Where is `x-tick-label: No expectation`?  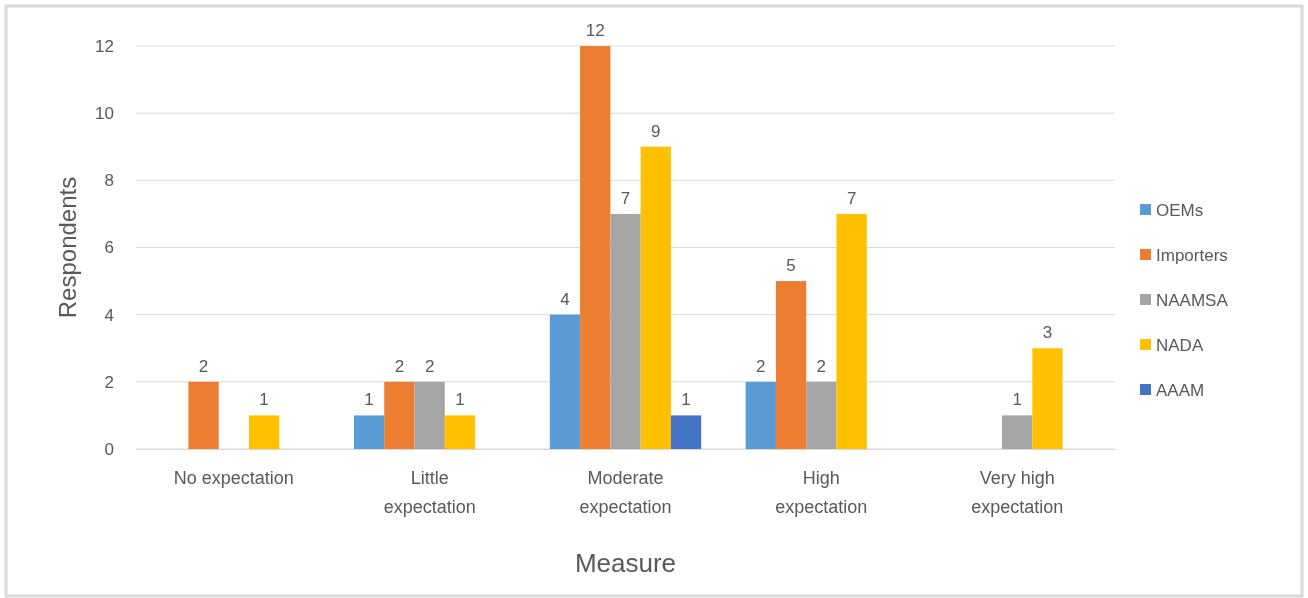 x-tick-label: No expectation is located at coordinates (233, 477).